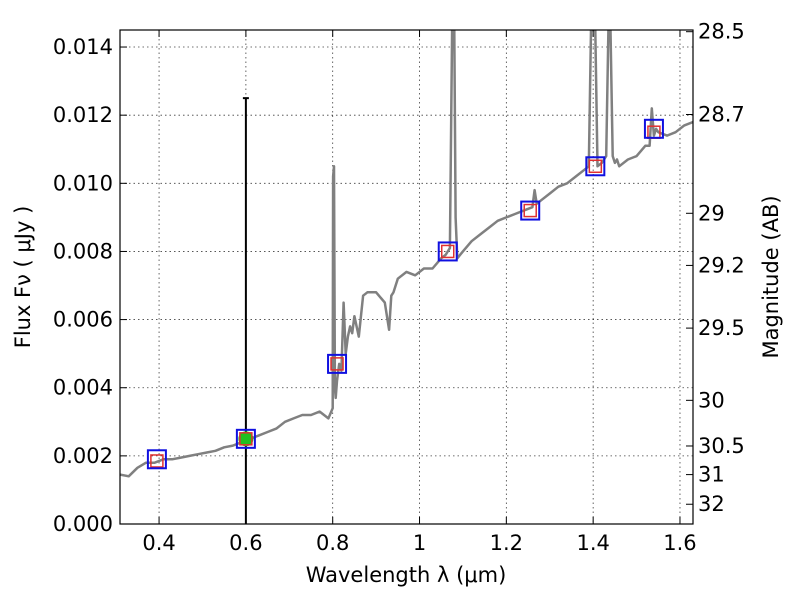 The height and width of the screenshot is (600, 800). Describe the element at coordinates (245, 543) in the screenshot. I see `x-tick-label: 0.6` at that location.